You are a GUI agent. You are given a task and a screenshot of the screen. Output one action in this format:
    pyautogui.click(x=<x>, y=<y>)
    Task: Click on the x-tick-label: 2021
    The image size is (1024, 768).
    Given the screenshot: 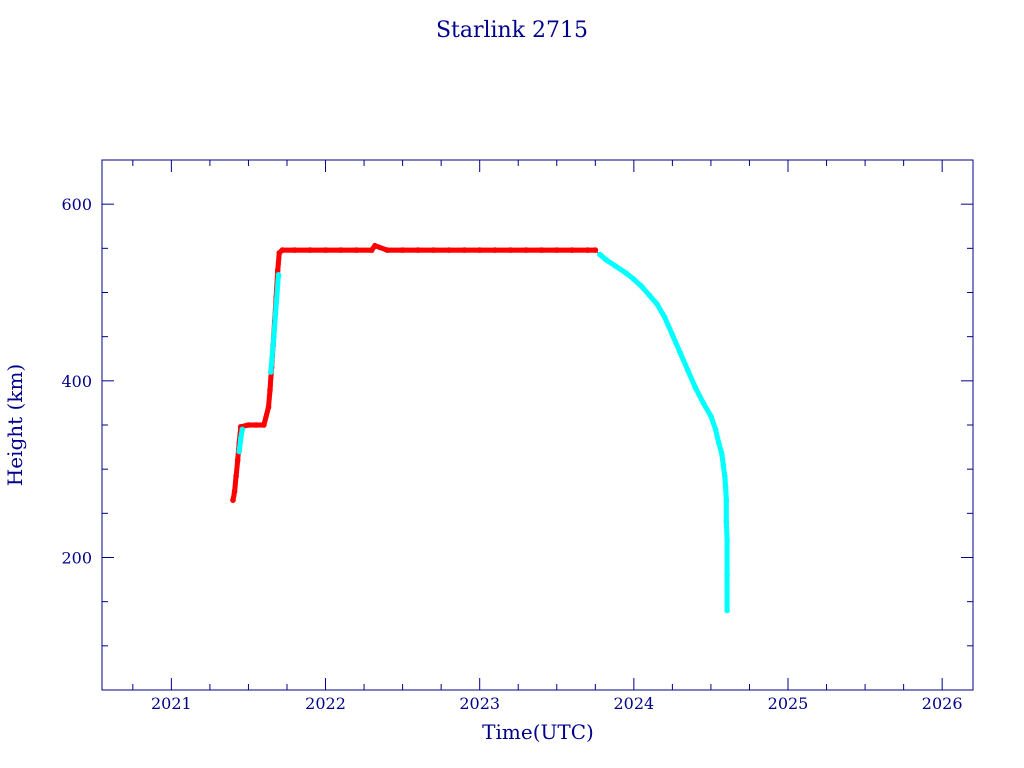 What is the action you would take?
    pyautogui.click(x=171, y=703)
    